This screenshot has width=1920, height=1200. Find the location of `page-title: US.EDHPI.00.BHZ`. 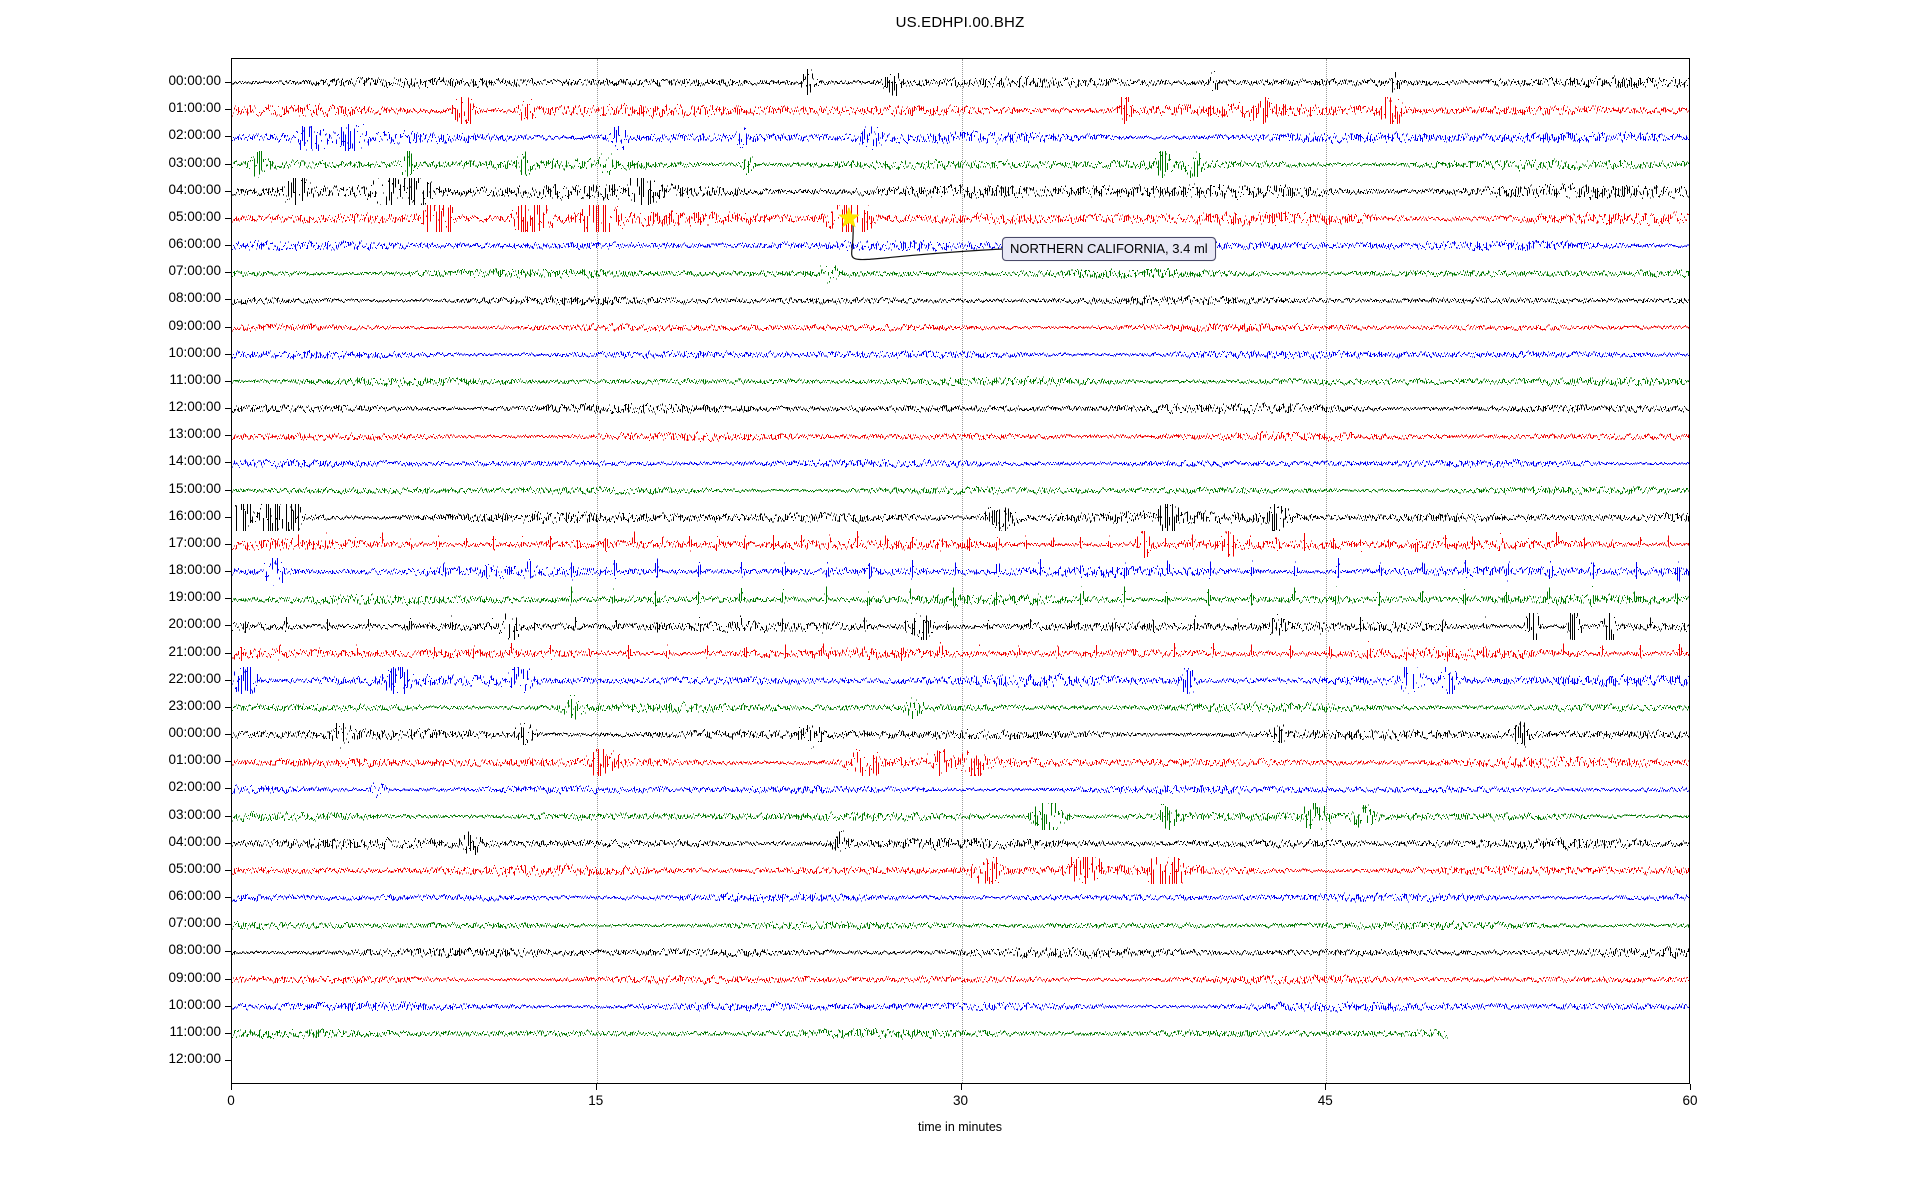

page-title: US.EDHPI.00.BHZ is located at coordinates (960, 22).